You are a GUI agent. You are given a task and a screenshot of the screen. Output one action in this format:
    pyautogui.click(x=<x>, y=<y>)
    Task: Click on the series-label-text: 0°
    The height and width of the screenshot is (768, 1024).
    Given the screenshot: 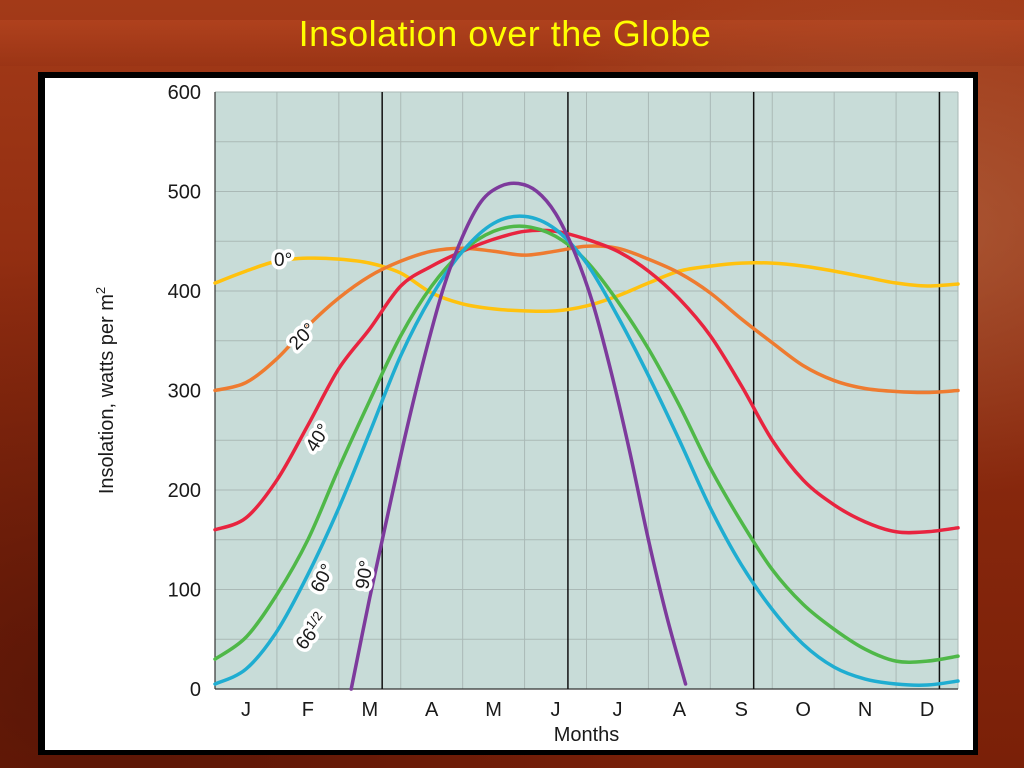 What is the action you would take?
    pyautogui.click(x=283, y=260)
    